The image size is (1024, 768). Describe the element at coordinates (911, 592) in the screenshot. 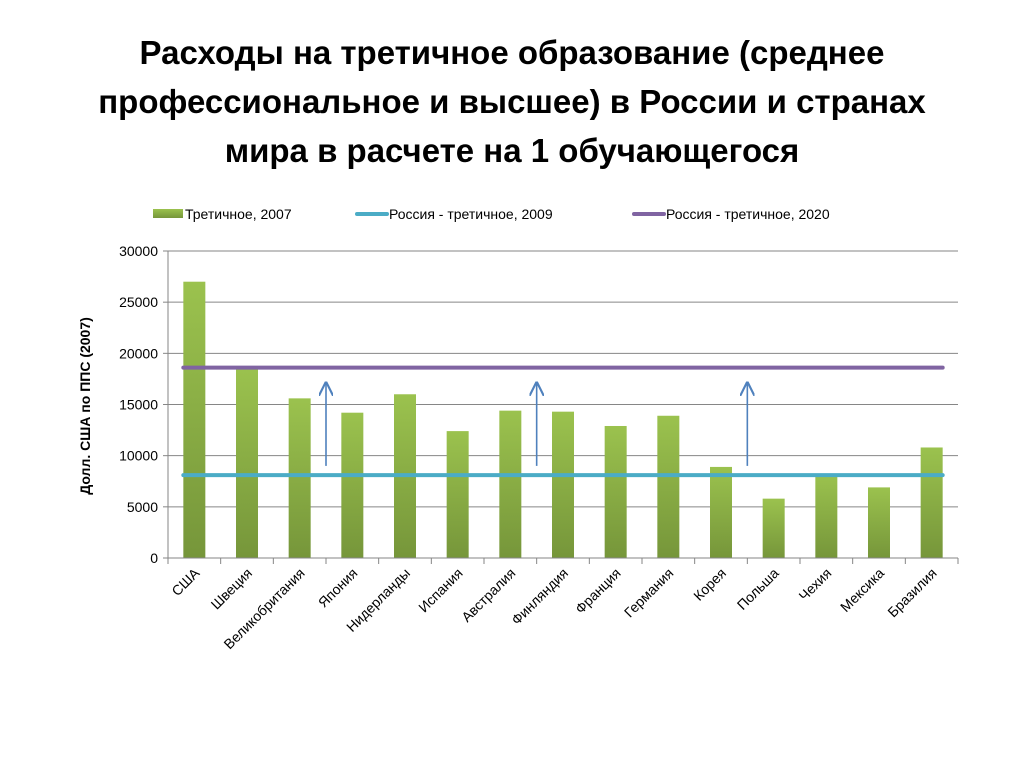

I see `x-category-label: Бразилия` at that location.